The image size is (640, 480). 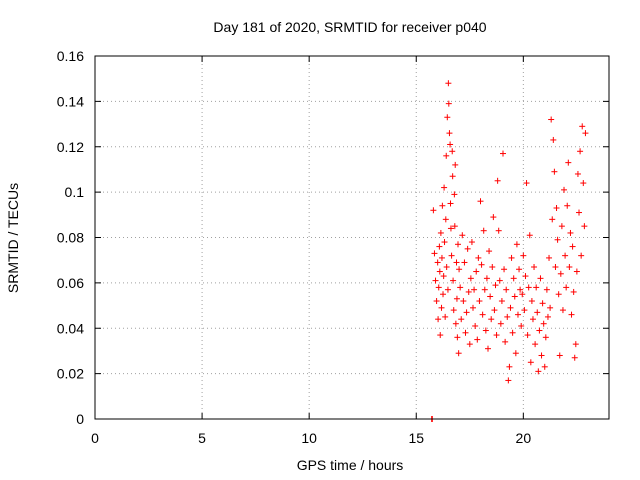 What do you see at coordinates (70, 147) in the screenshot?
I see `y-tick-label: 0.12` at bounding box center [70, 147].